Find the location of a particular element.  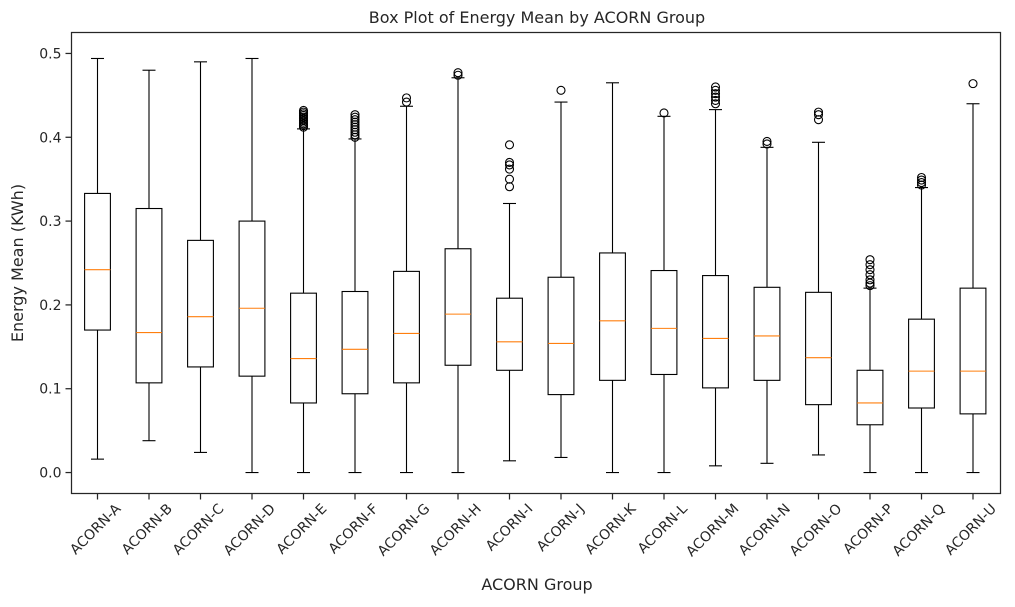

y-tick-label: 0.1 is located at coordinates (50, 390).